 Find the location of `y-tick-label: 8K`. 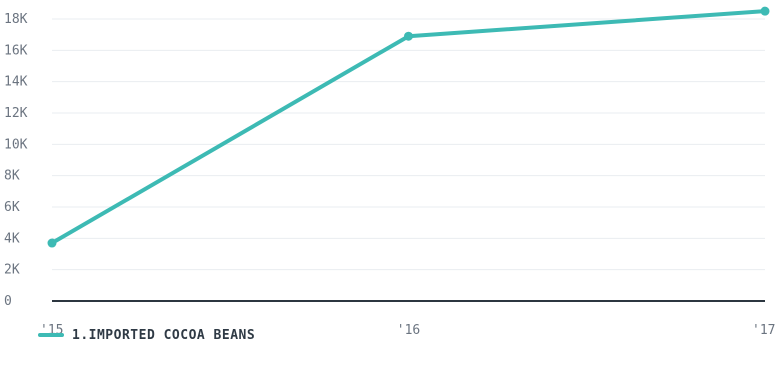

y-tick-label: 8K is located at coordinates (12, 176).